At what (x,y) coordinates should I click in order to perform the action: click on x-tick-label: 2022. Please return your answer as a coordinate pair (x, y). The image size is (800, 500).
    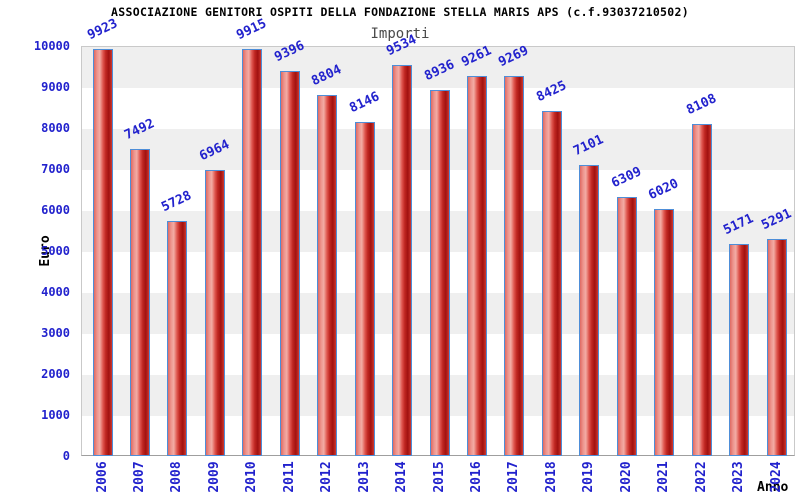
    Looking at the image, I should click on (701, 477).